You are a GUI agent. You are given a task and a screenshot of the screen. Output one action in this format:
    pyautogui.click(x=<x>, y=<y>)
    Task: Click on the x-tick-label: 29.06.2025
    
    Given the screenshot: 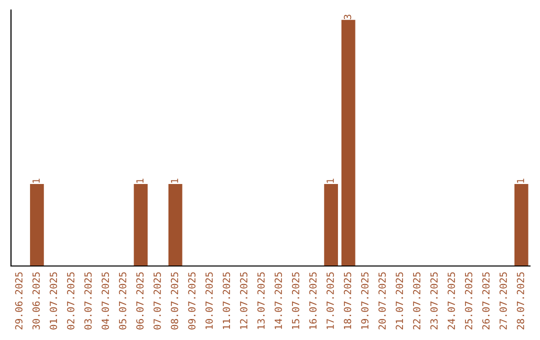 What is the action you would take?
    pyautogui.click(x=18, y=301)
    